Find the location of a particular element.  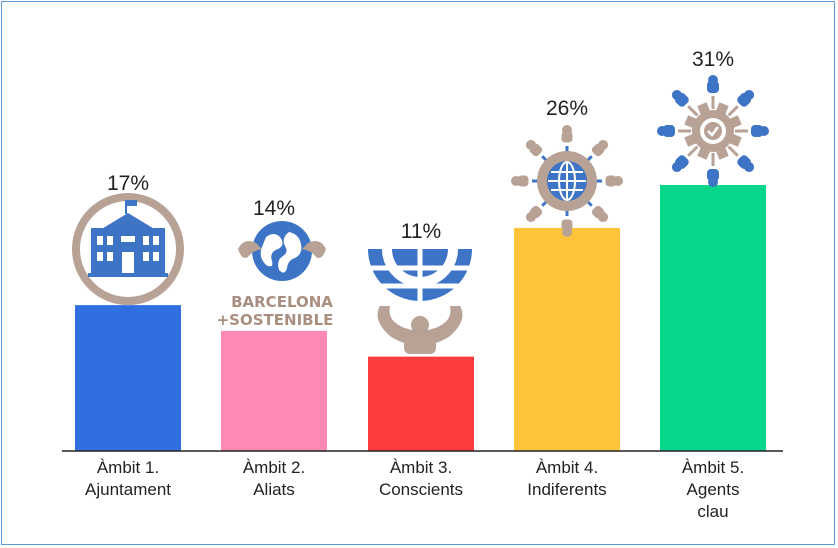

value-label-3: 11% is located at coordinates (421, 231).